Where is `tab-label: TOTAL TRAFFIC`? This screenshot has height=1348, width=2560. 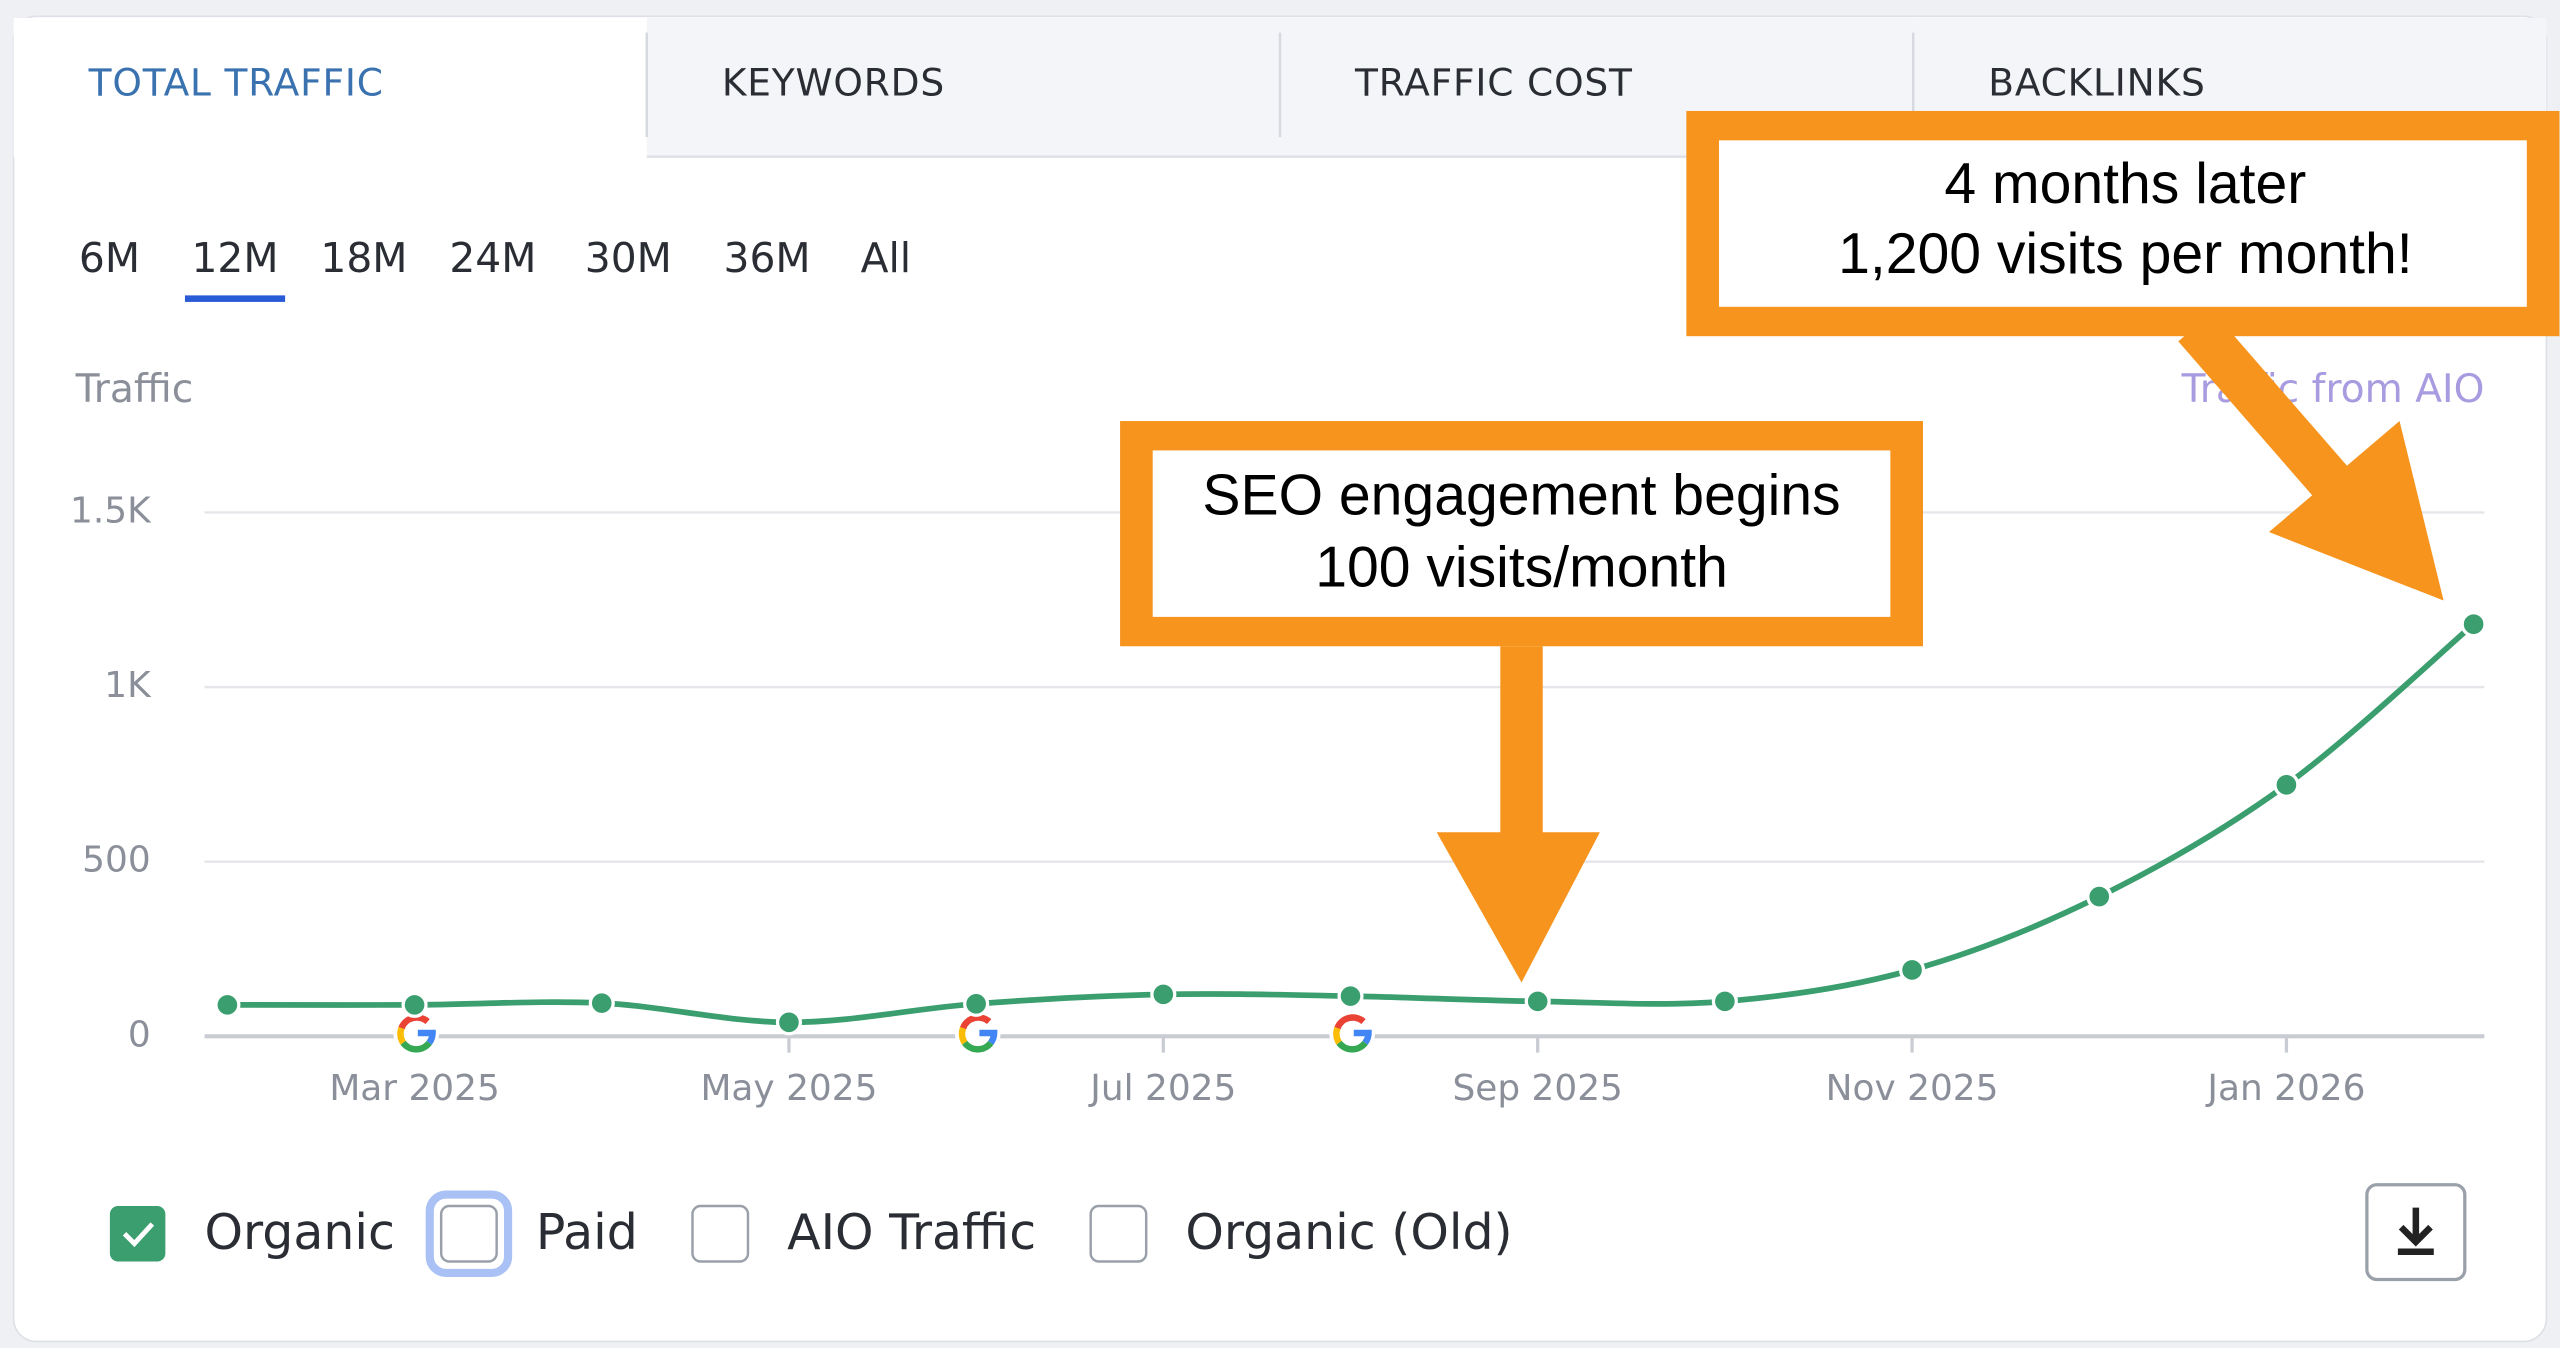
tab-label: TOTAL TRAFFIC is located at coordinates (236, 82).